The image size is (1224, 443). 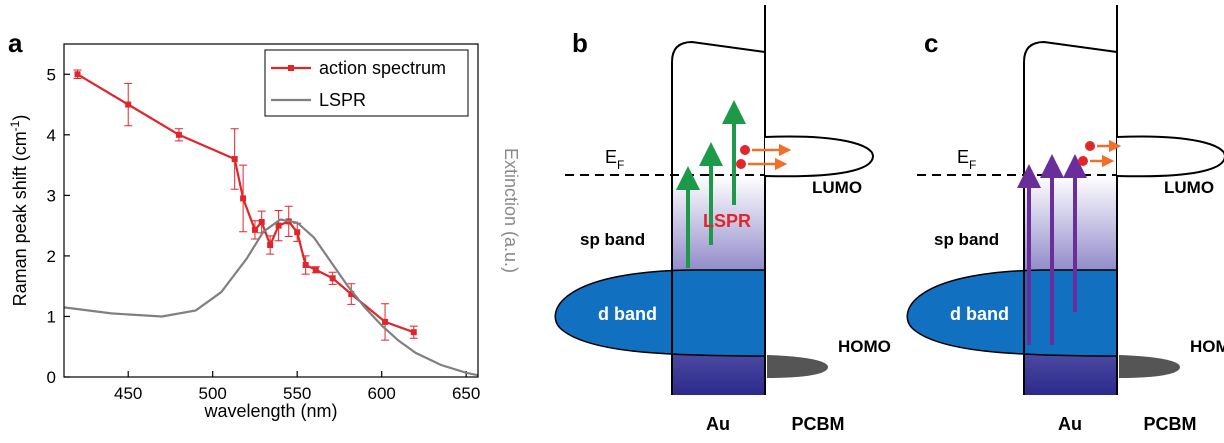 What do you see at coordinates (20, 118) in the screenshot?
I see `y-label-end: )` at bounding box center [20, 118].